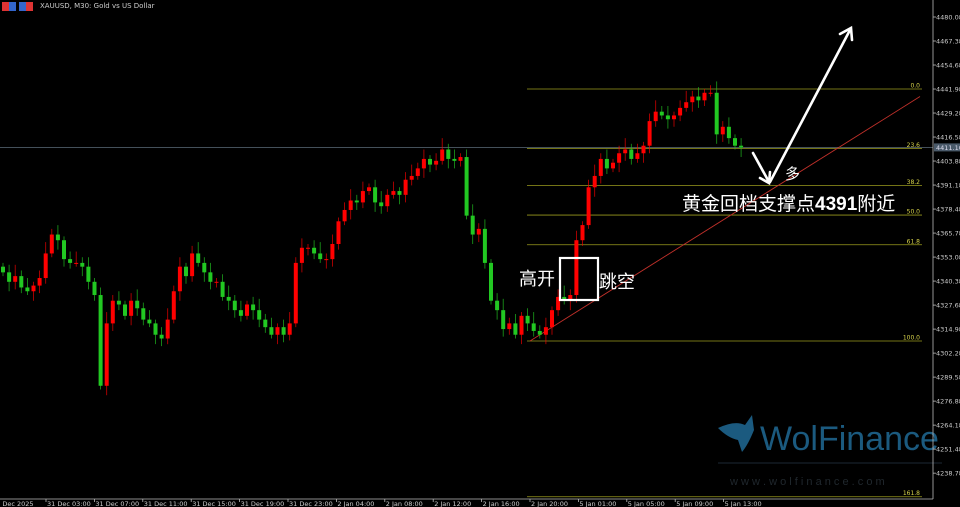  Describe the element at coordinates (761, 168) in the screenshot. I see `pullback-arrow-icon` at that location.